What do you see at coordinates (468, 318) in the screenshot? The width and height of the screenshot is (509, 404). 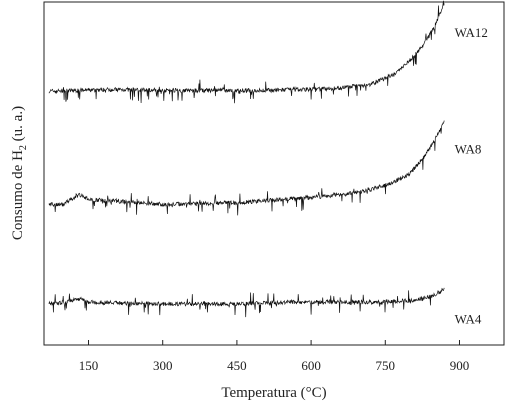 I see `series-label-wa4: WA4` at bounding box center [468, 318].